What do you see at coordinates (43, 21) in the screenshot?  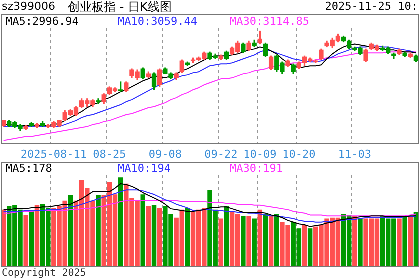 I see `text: MA5:2996.94` at bounding box center [43, 21].